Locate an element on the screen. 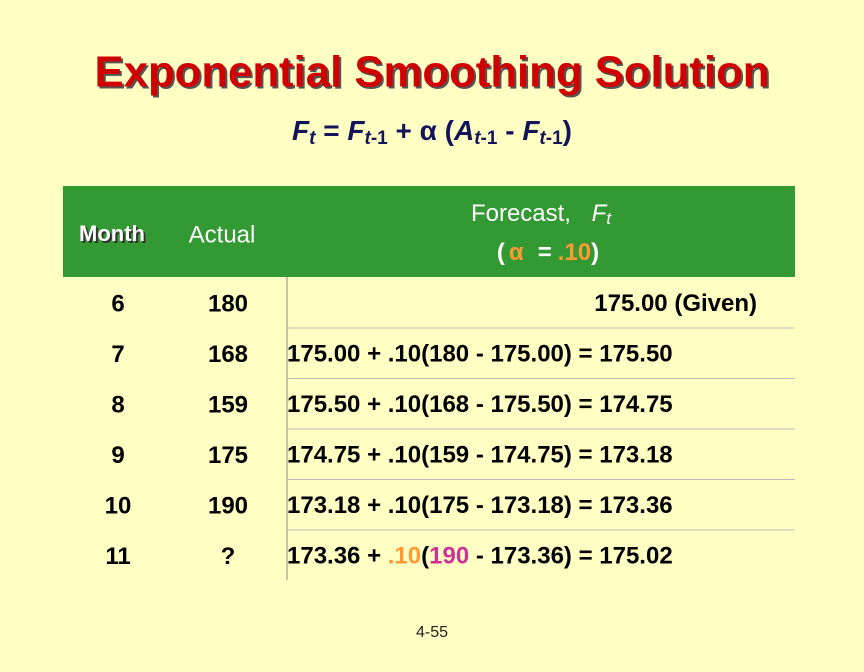  month-cell: 9 is located at coordinates (117, 455).